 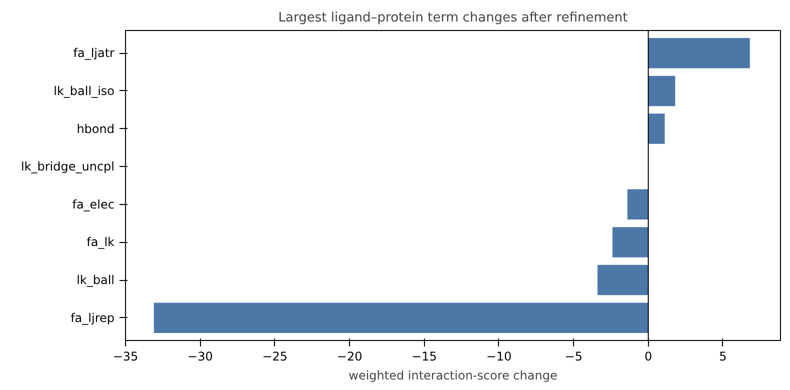 What do you see at coordinates (95, 129) in the screenshot?
I see `y-tick-label: hbond` at bounding box center [95, 129].